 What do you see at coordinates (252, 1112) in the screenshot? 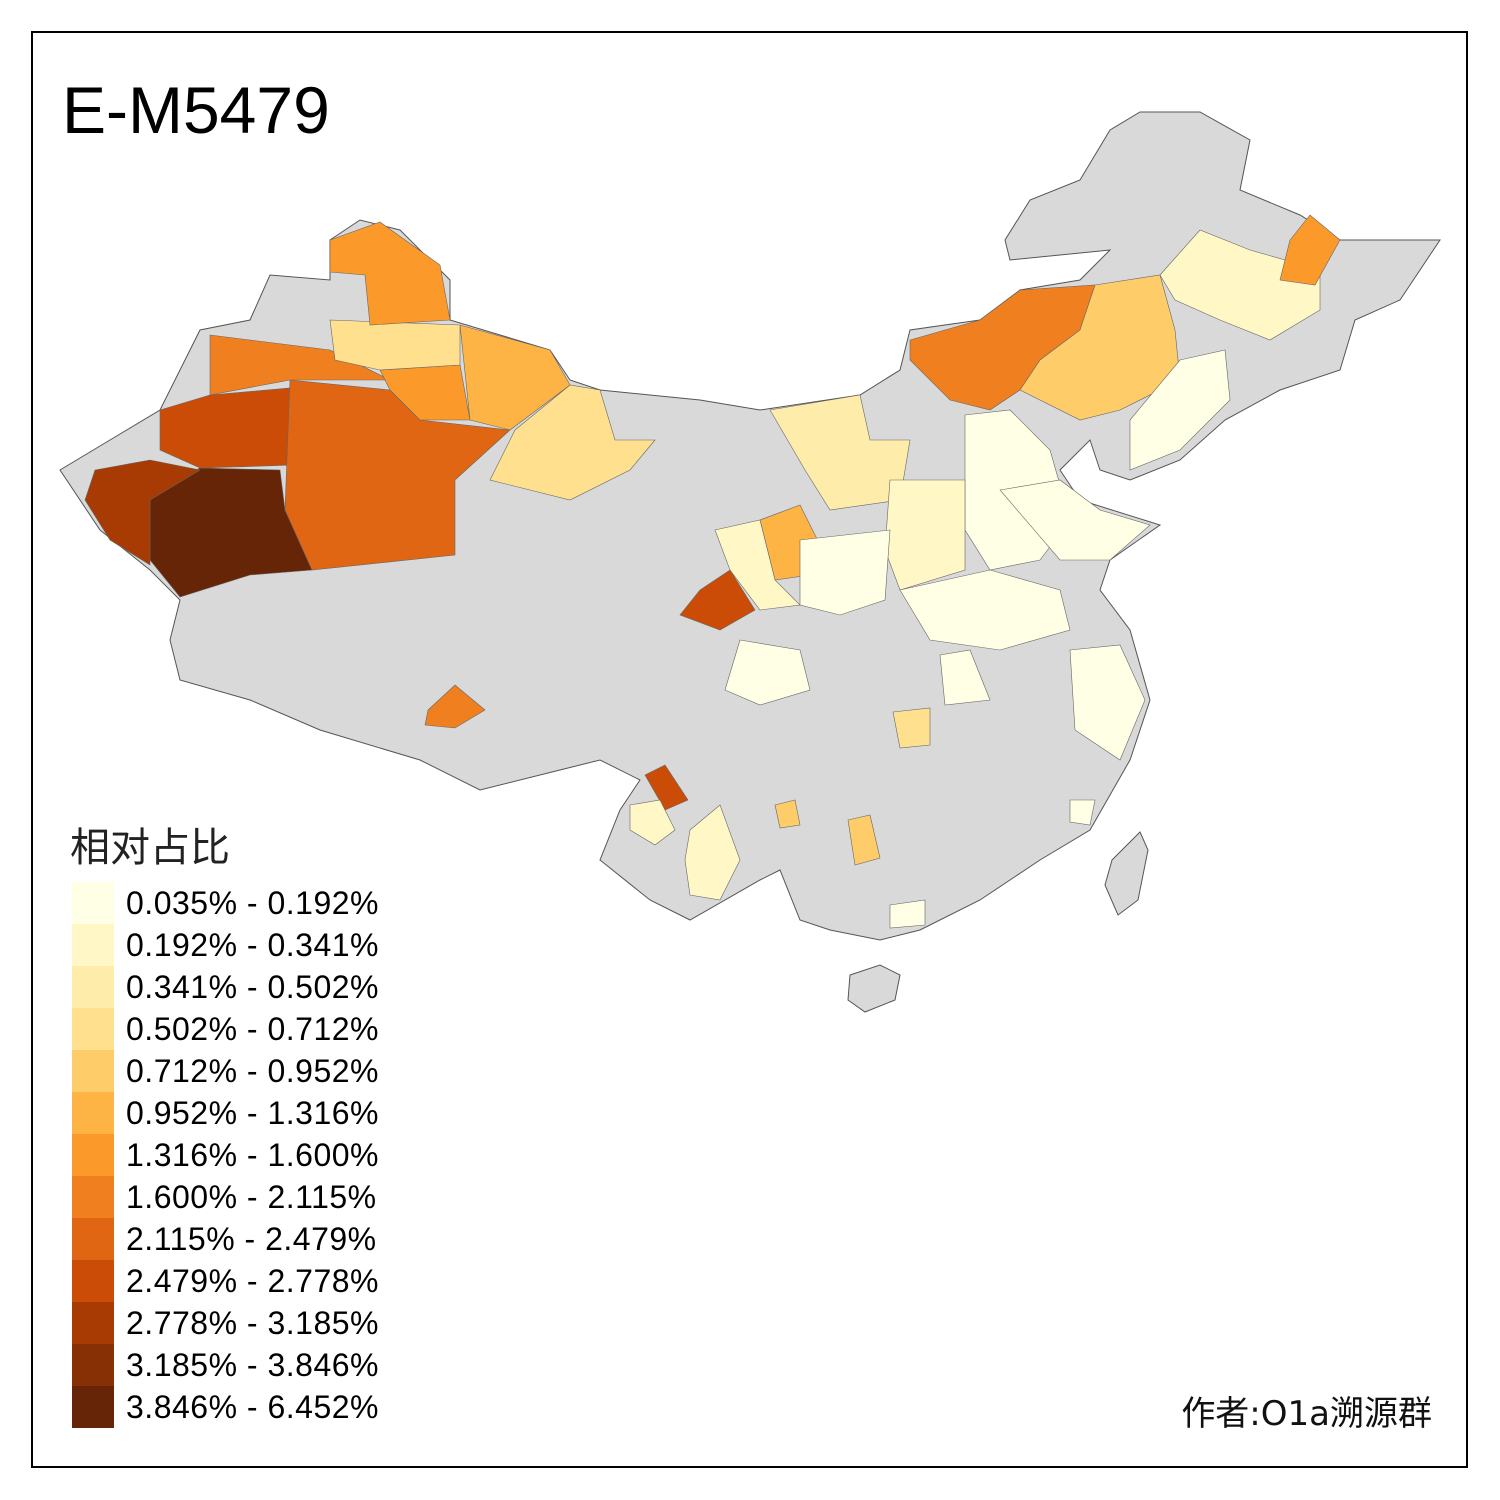
I see `legend-label: 0.952% - 1.316%` at bounding box center [252, 1112].